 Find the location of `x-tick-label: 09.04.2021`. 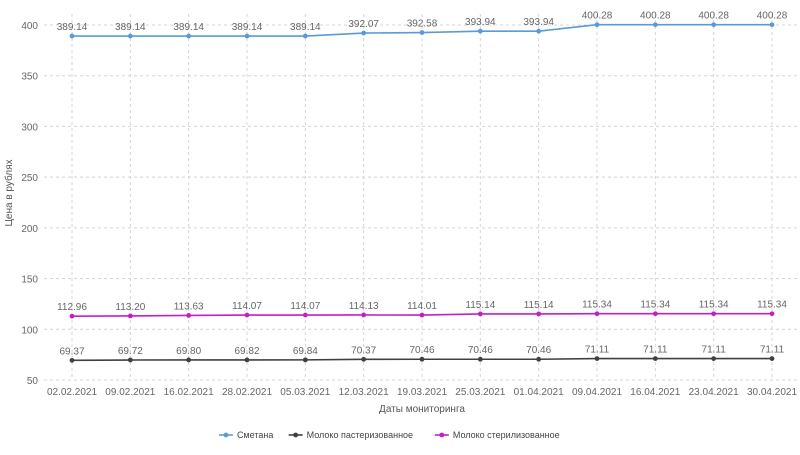

x-tick-label: 09.04.2021 is located at coordinates (597, 392).